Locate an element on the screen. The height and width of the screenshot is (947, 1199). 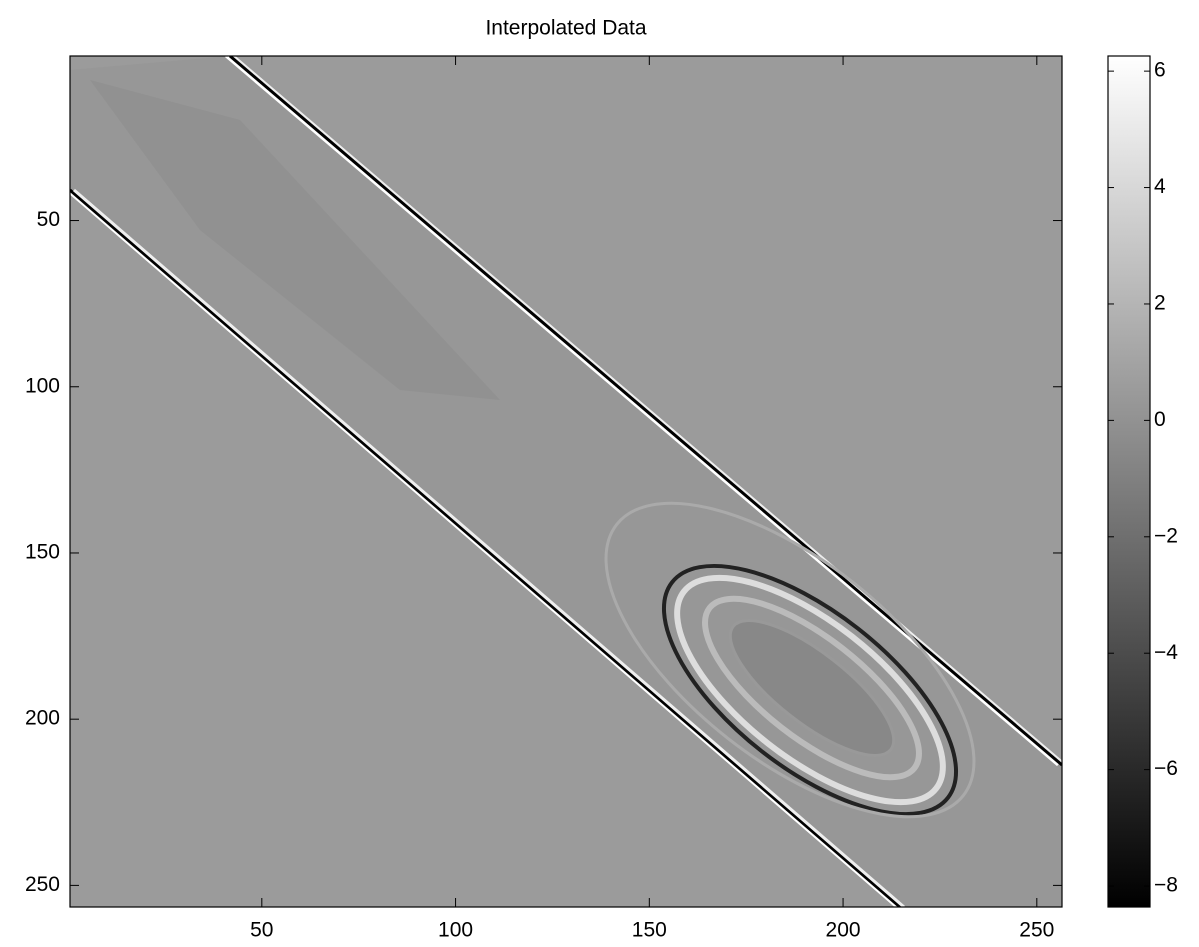
y-tick-label: 50 is located at coordinates (48, 219).